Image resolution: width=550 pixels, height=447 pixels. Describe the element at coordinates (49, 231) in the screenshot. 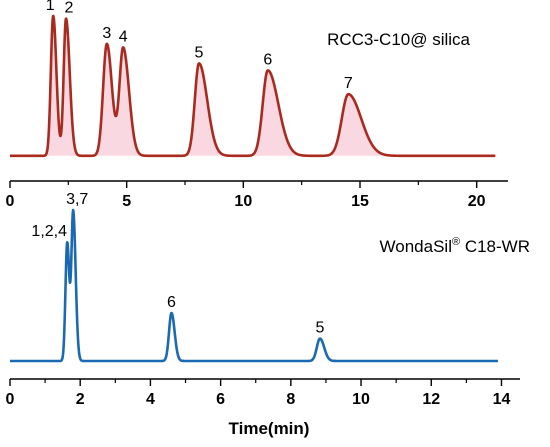

I see `peak-label: 1,2,4` at that location.